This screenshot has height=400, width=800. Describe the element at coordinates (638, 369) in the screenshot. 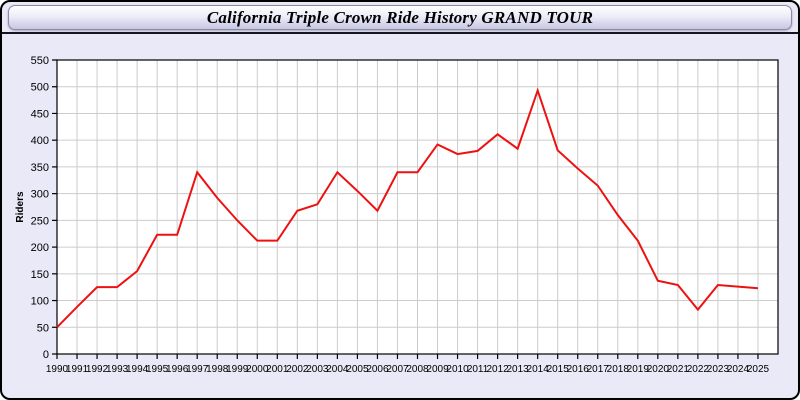

I see `x-tick-label: 2019` at that location.